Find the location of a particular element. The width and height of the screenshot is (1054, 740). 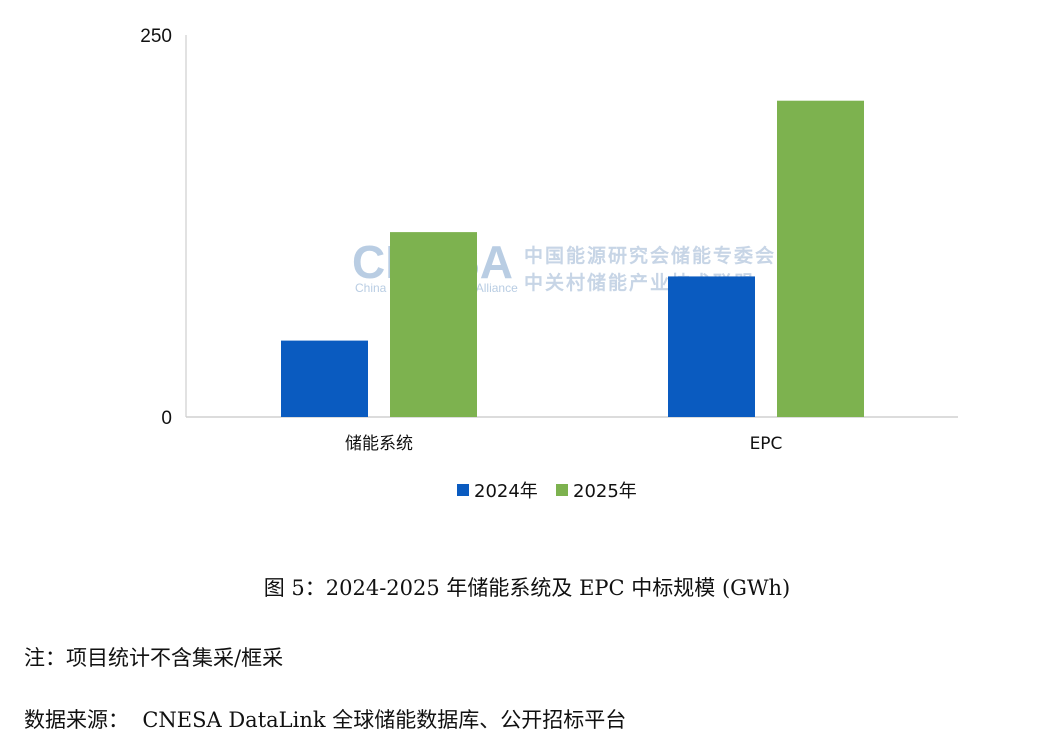

data-source: 数据来源： CNESA DataLink 全球储能数据库、公开招标平台 is located at coordinates (325, 720).